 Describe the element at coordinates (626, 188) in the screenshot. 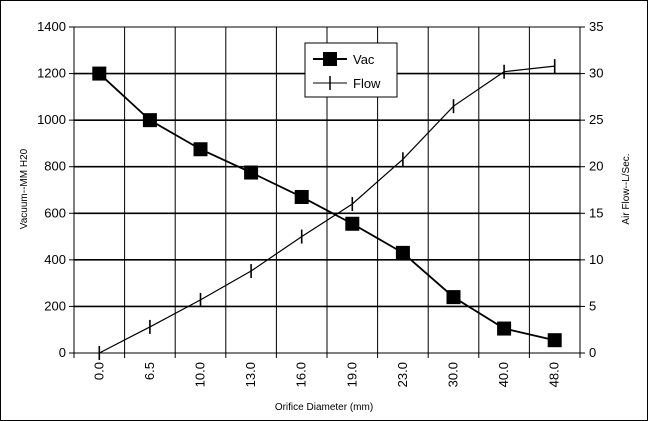

I see `y2-axis-label: Air Flow--L/Sec.` at that location.